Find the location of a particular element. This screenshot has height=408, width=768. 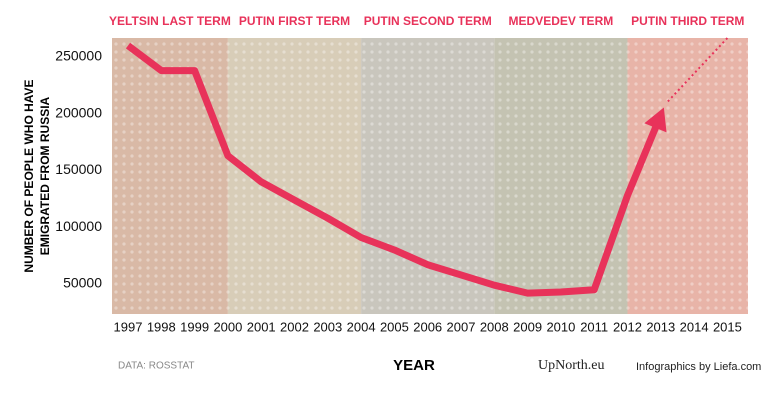

x-tick-label: 2008 is located at coordinates (494, 326).